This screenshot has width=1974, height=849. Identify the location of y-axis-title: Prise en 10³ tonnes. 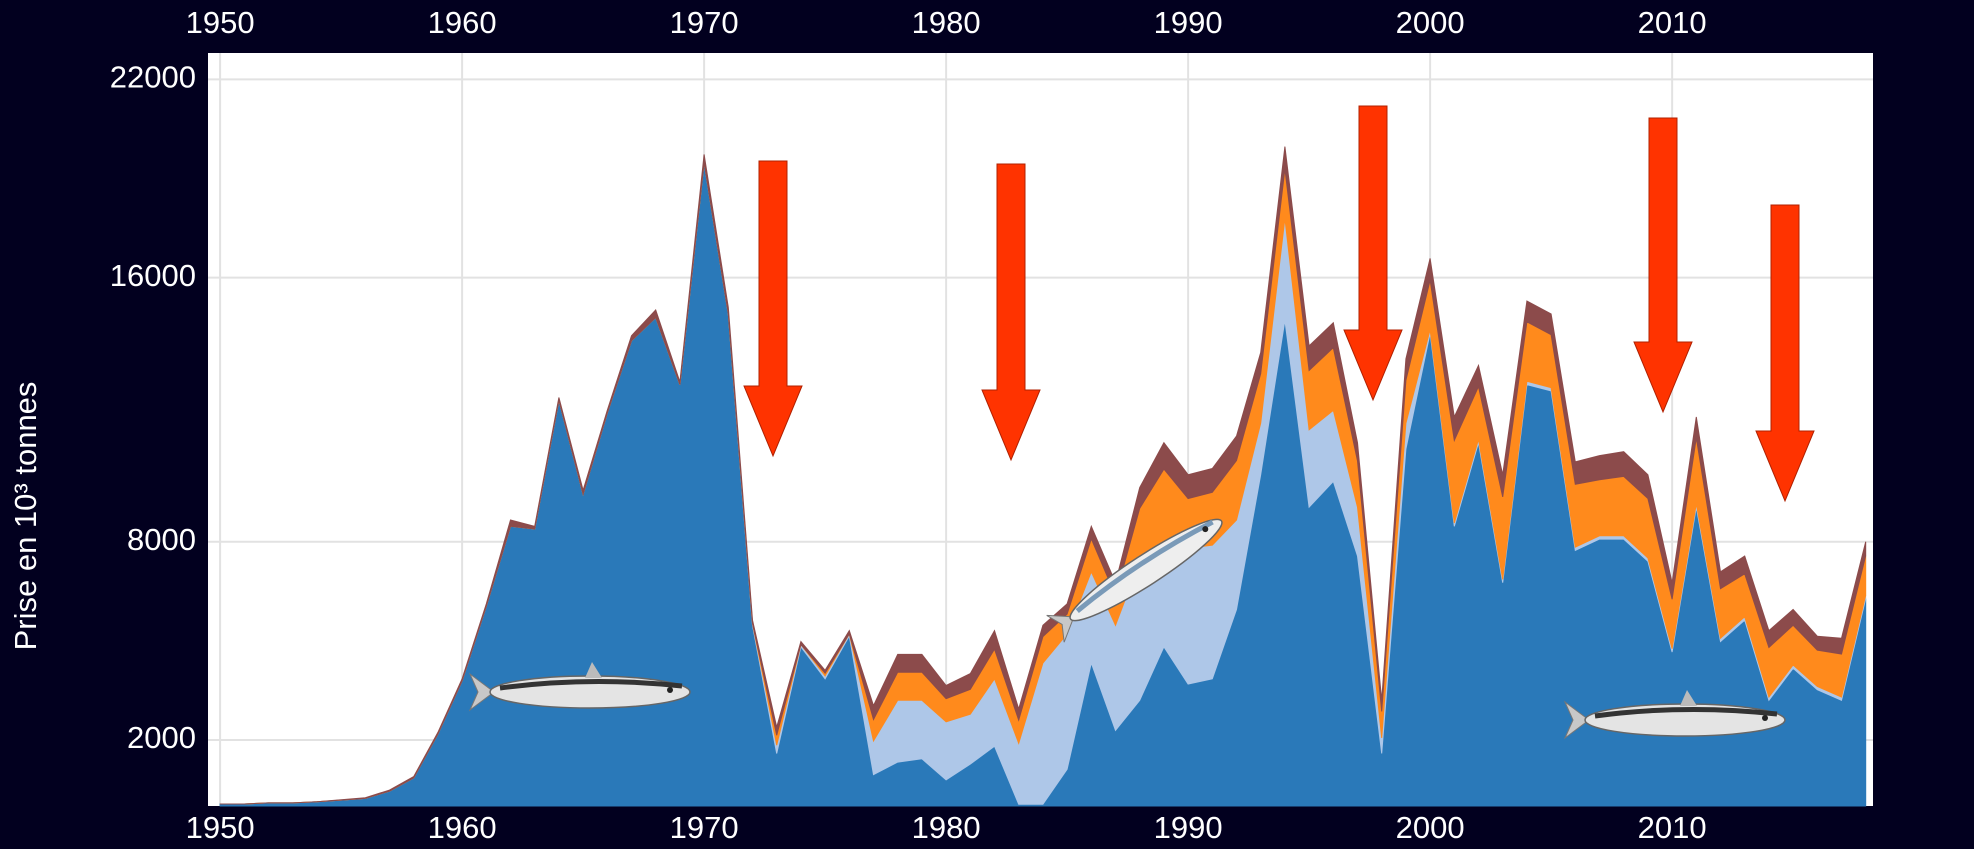
(25, 516).